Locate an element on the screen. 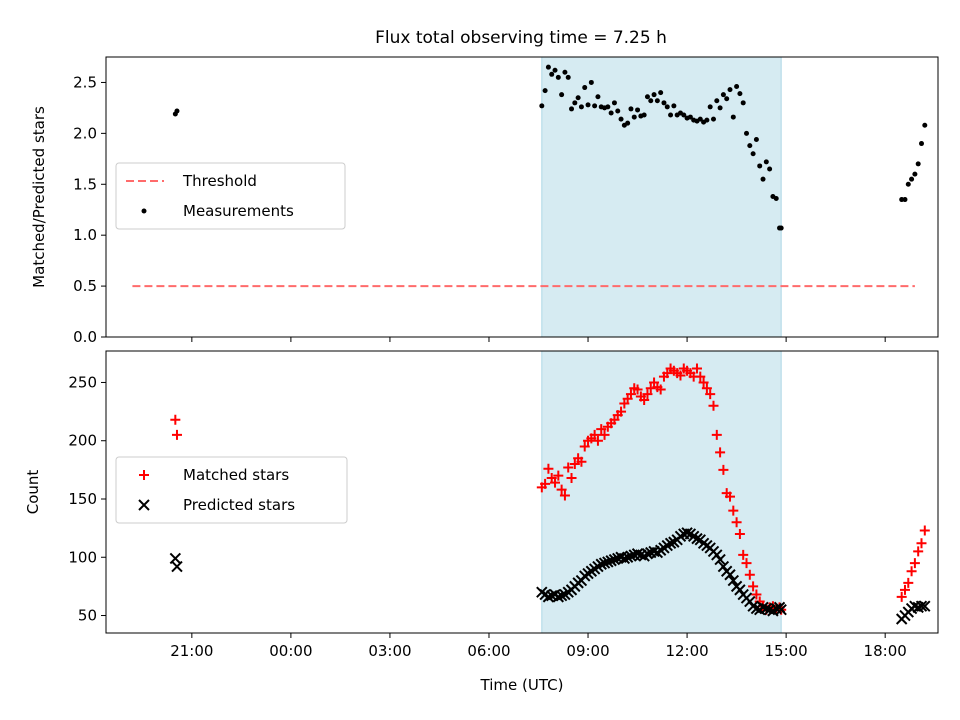 This screenshot has height=720, width=960. ratio-y-tick-label: 0.5 is located at coordinates (85, 286).